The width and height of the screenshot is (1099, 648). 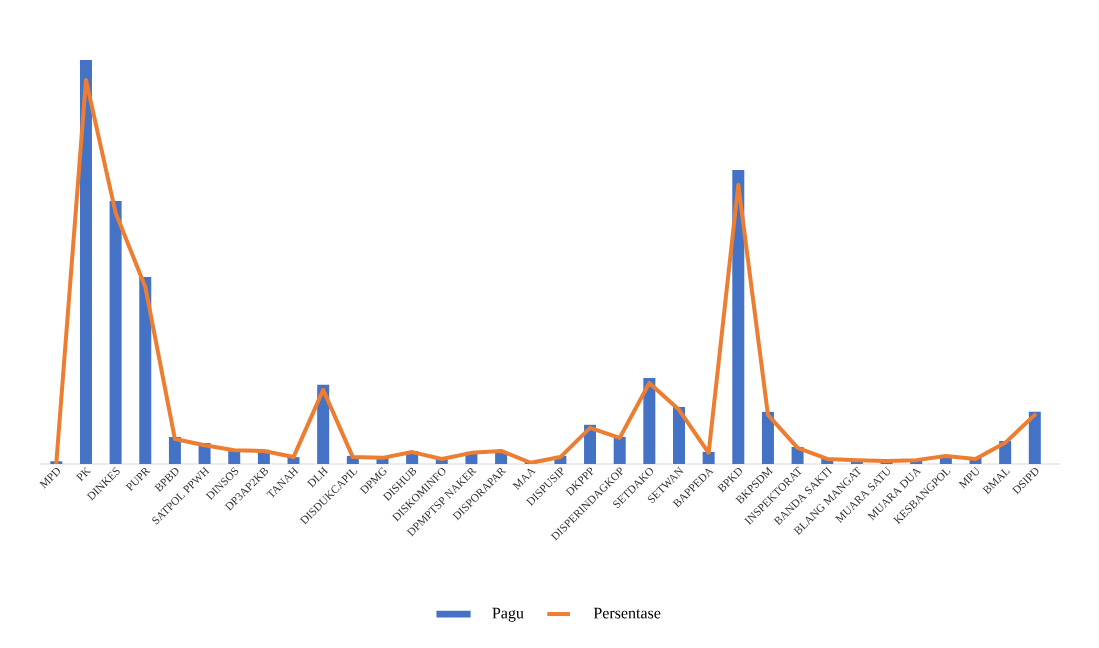 What do you see at coordinates (627, 613) in the screenshot?
I see `legend-label: Persentase` at bounding box center [627, 613].